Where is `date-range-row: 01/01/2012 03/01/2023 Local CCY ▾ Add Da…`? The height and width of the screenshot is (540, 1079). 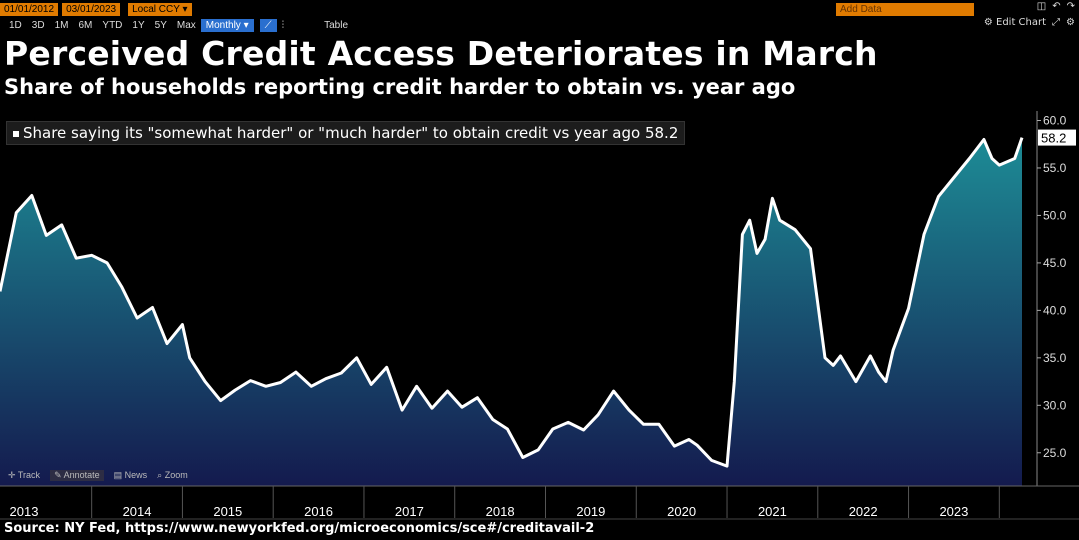
date-range-row: 01/01/2012 03/01/2023 Local CCY ▾ Add Da… is located at coordinates (487, 9).